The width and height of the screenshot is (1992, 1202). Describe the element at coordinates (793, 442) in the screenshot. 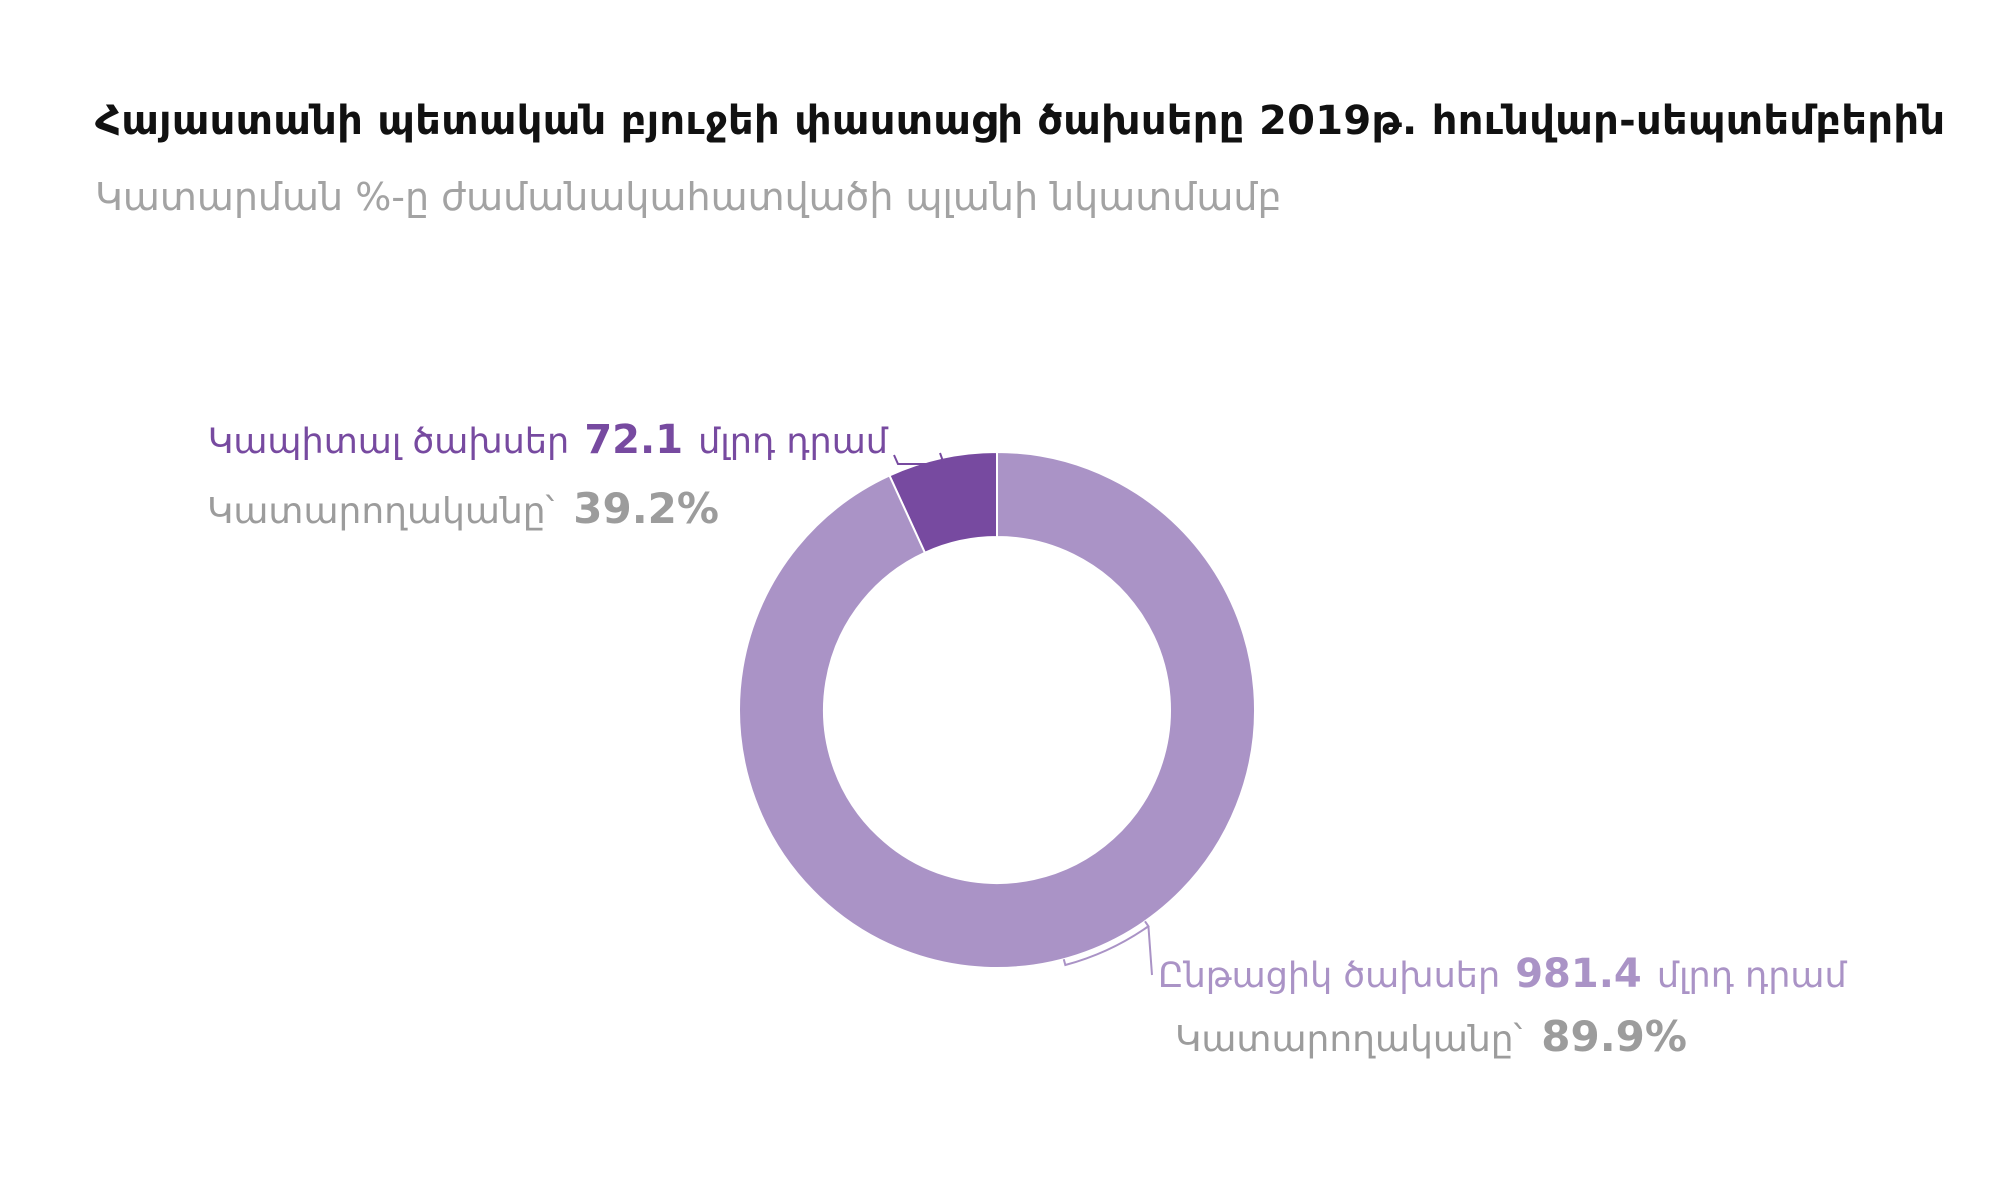

I see `label-capital-unit: մլրդ դրամ` at that location.